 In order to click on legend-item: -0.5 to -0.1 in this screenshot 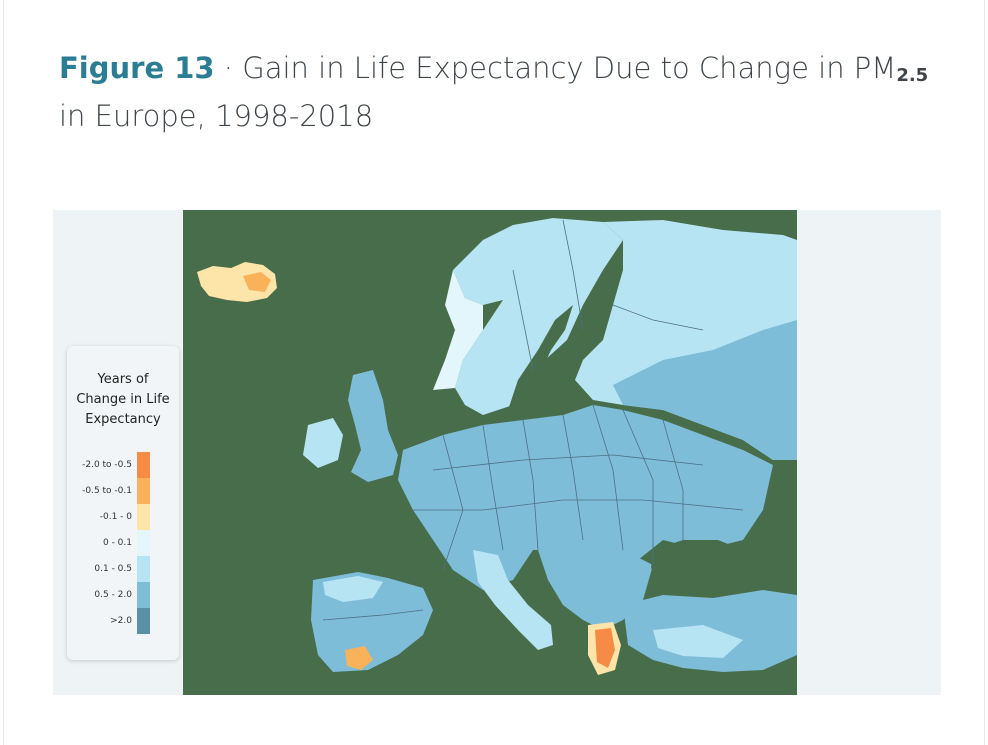, I will do `click(123, 491)`.